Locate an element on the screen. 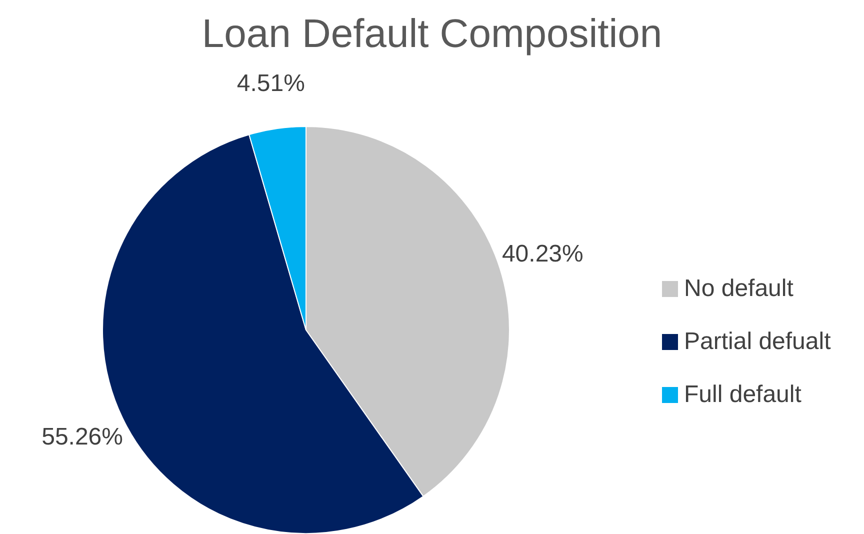 The height and width of the screenshot is (534, 864). legend-label: Full default is located at coordinates (743, 394).